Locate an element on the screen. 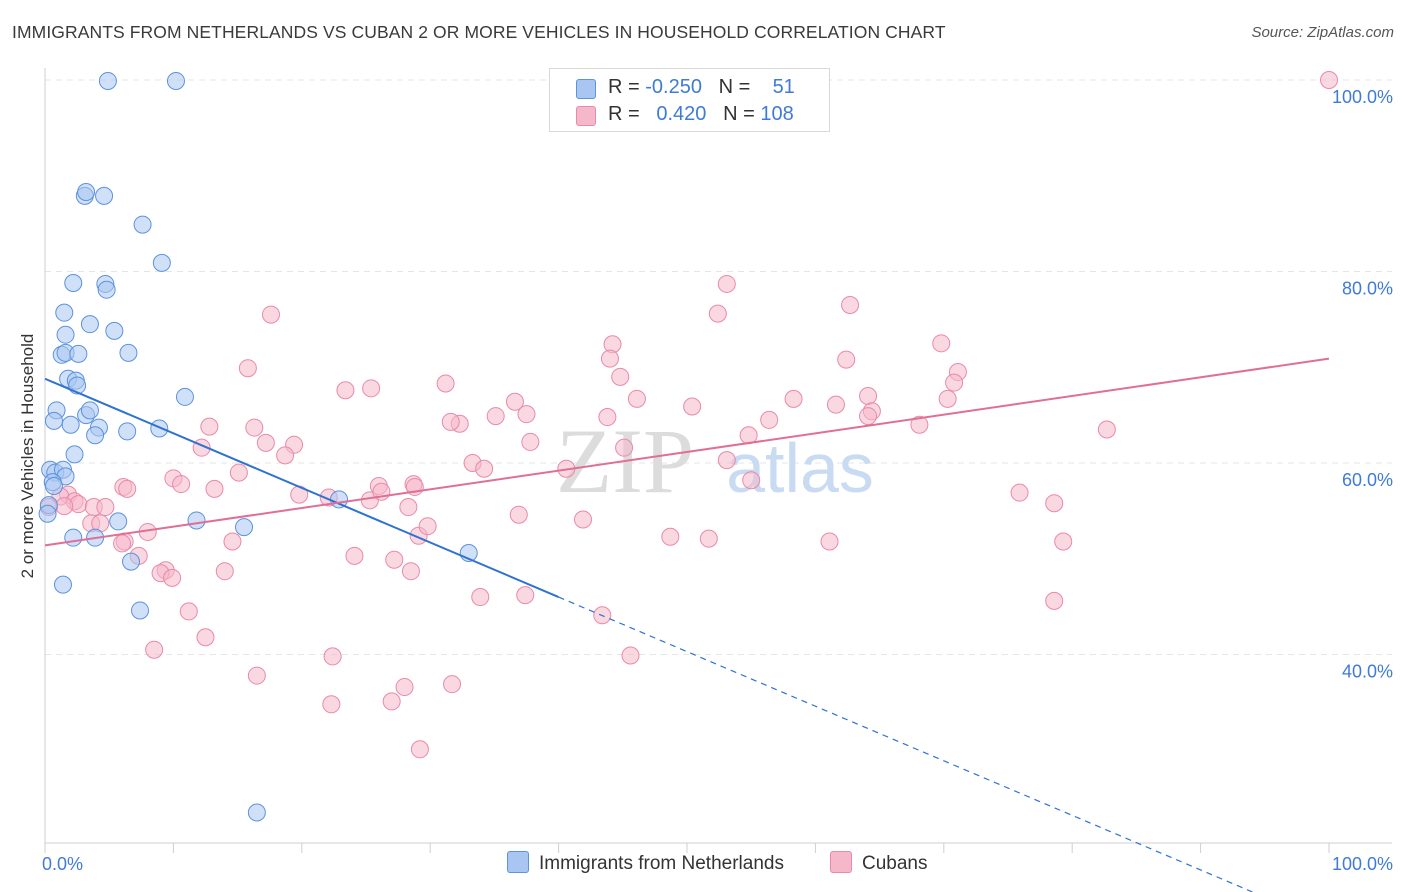 Image resolution: width=1406 pixels, height=892 pixels. legend-n-value: 51 is located at coordinates (783, 87).